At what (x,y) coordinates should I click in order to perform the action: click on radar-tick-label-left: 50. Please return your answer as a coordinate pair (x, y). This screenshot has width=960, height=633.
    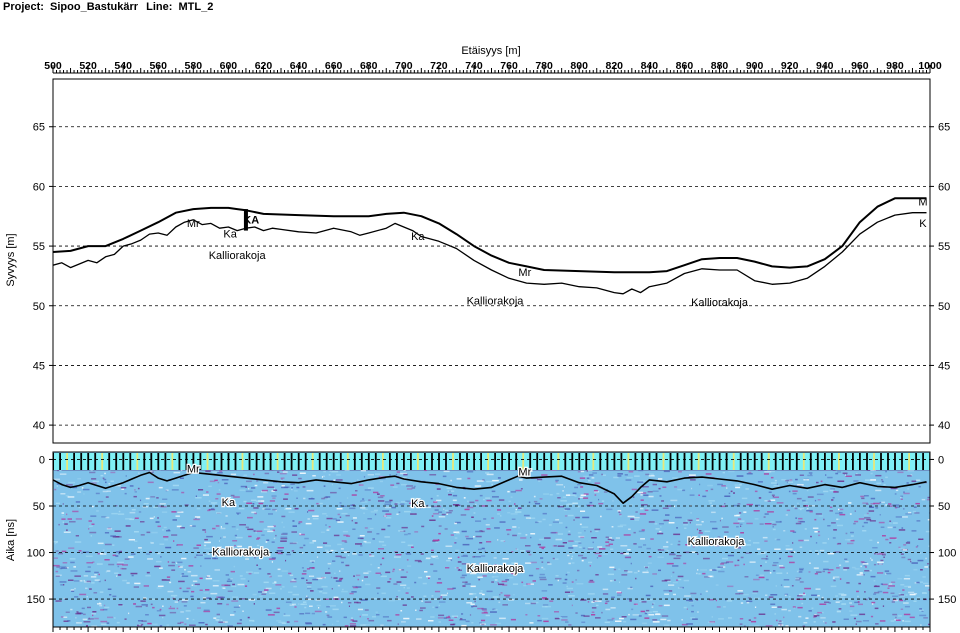
    Looking at the image, I should click on (39, 507).